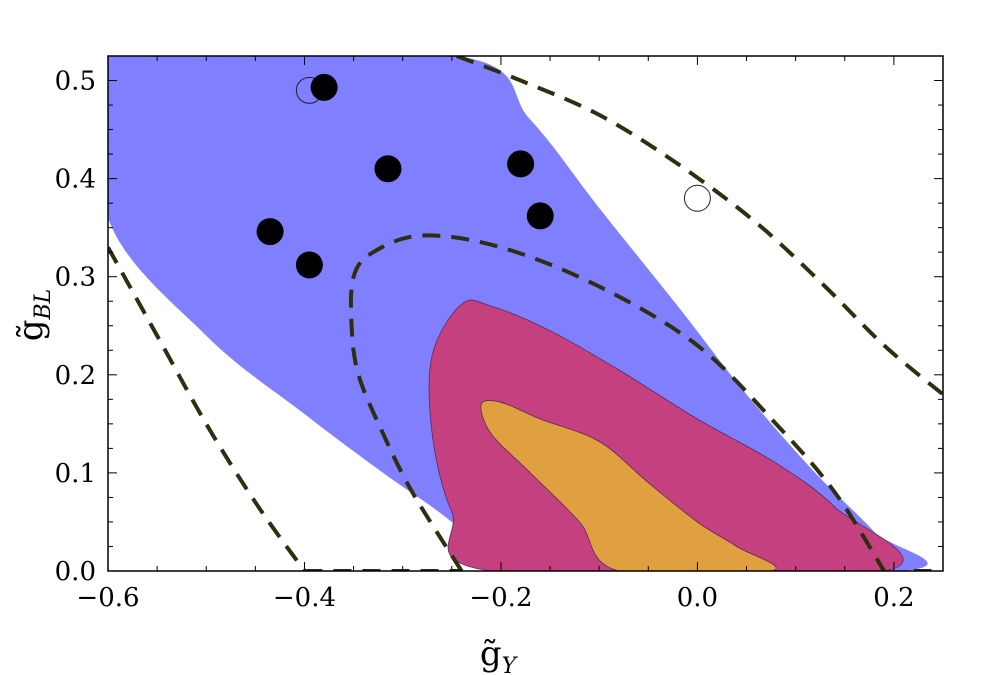 Image resolution: width=1000 pixels, height=675 pixels. What do you see at coordinates (75, 474) in the screenshot?
I see `y-tick-label: 0.1` at bounding box center [75, 474].